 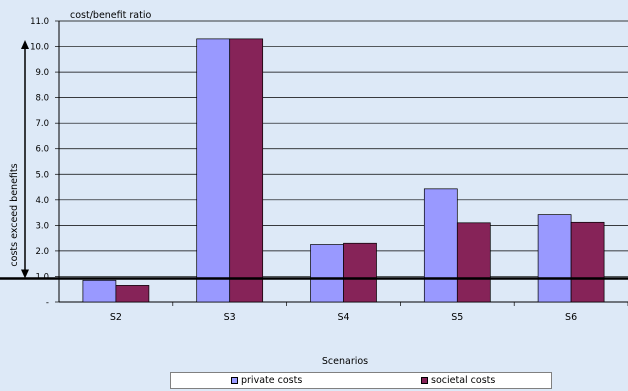 What do you see at coordinates (25, 274) in the screenshot?
I see `annotation-arrow-head-down` at bounding box center [25, 274].